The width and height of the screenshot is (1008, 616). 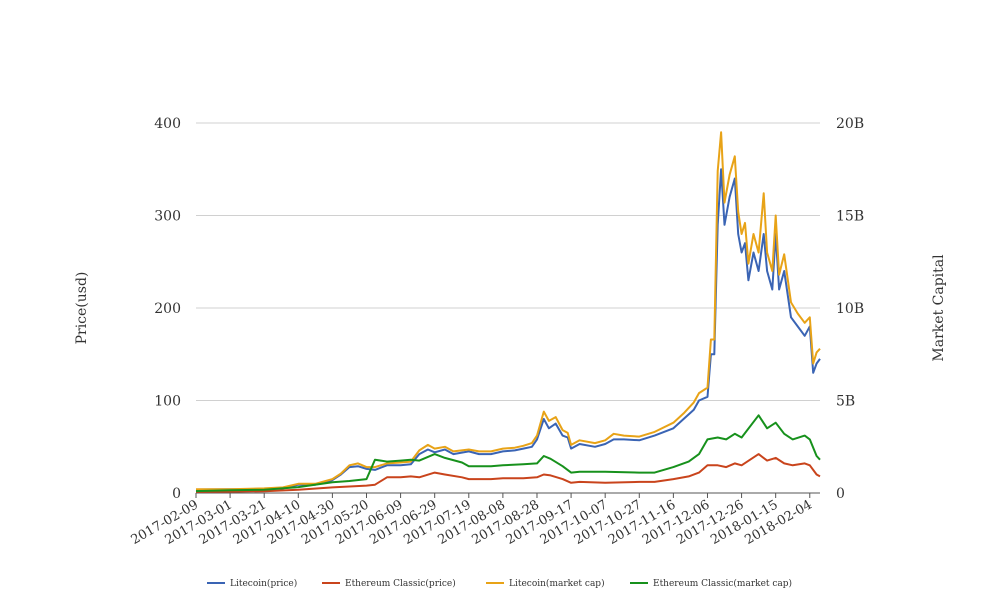 I want to click on right-y-tick-label: 15B, so click(x=850, y=217).